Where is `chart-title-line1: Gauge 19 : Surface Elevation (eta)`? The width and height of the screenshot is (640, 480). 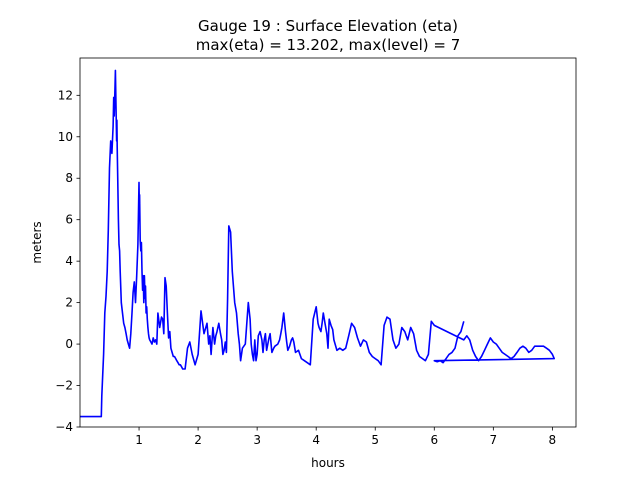
chart-title-line1: Gauge 19 : Surface Elevation (eta) is located at coordinates (328, 26).